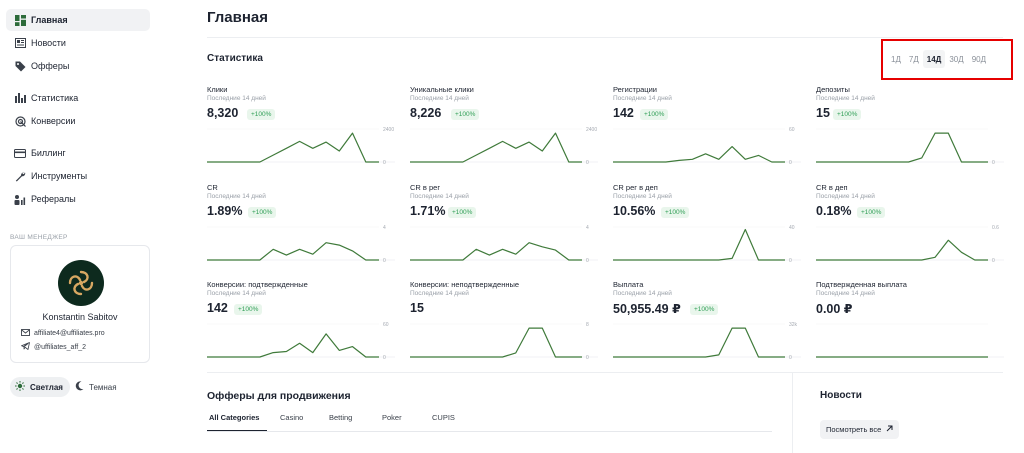 The height and width of the screenshot is (453, 1024). I want to click on view-all-news-button: Посмотреть все, so click(860, 429).